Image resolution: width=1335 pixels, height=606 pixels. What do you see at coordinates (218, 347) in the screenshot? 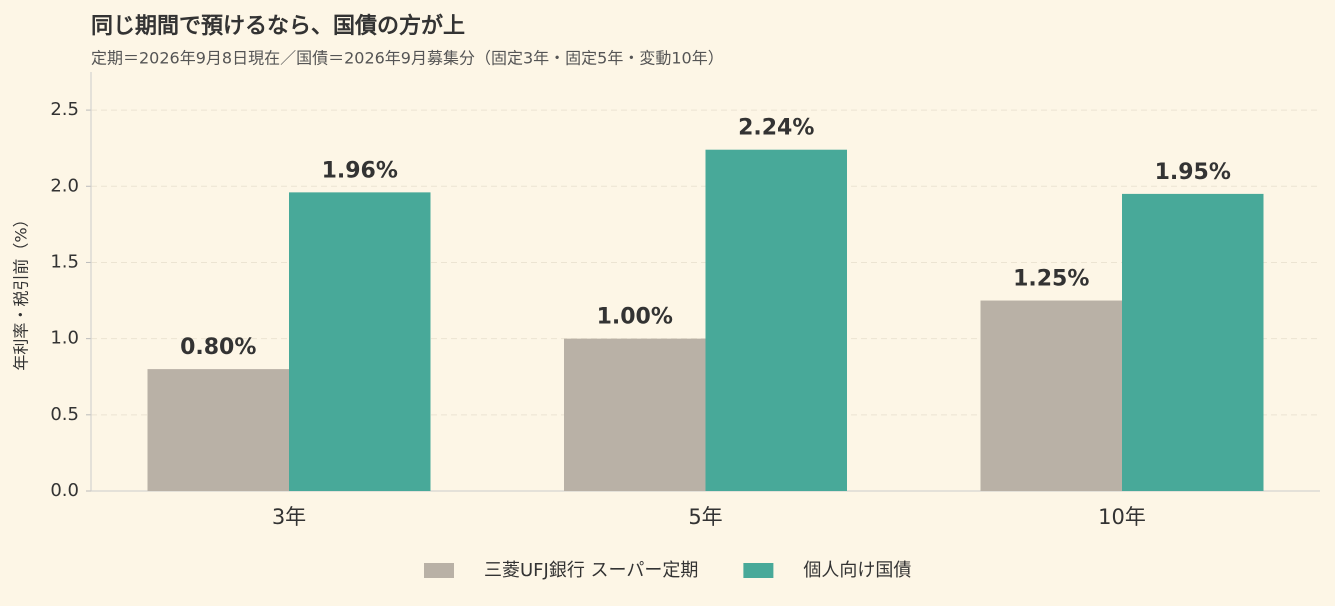
I see `value-label: 0.80%` at bounding box center [218, 347].